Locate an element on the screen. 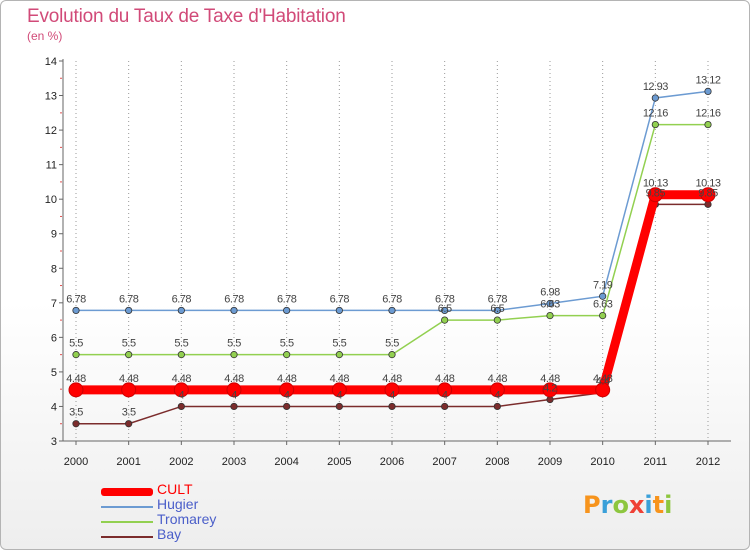 The height and width of the screenshot is (550, 750). y-tick-label: 13 is located at coordinates (51, 97).